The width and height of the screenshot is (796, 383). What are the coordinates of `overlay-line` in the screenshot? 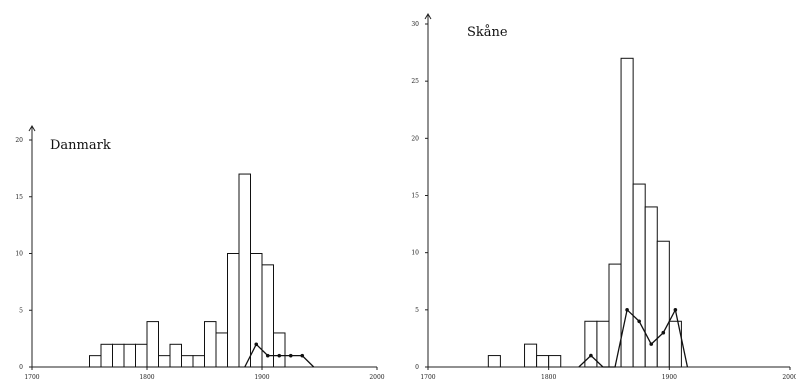 It's located at (633, 337).